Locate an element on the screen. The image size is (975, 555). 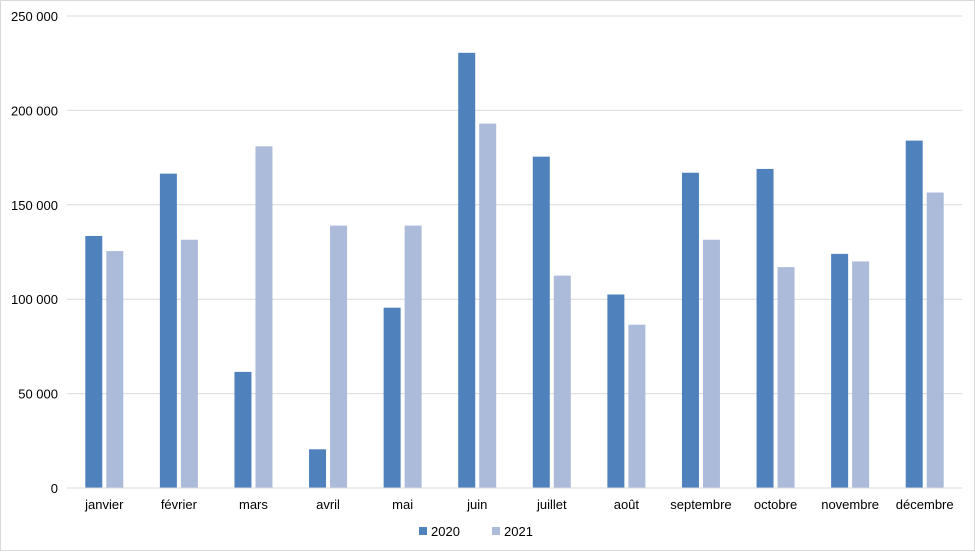
x-tick-label: avril is located at coordinates (328, 504).